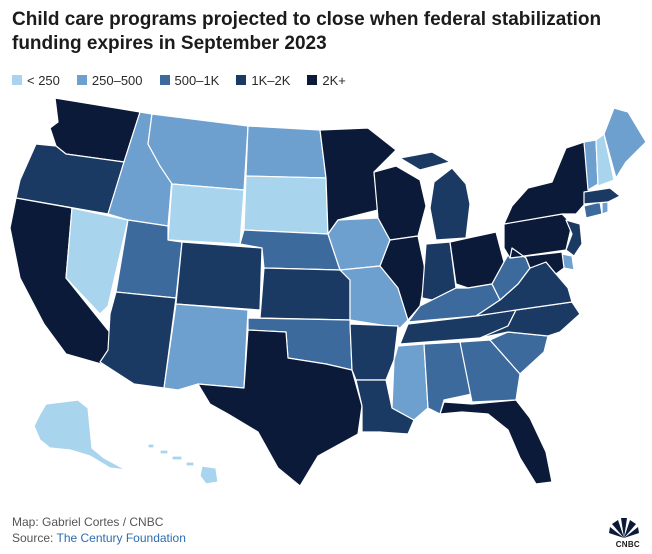  Describe the element at coordinates (88, 522) in the screenshot. I see `map-credit: Map: Gabriel Cortes / CNBC` at that location.